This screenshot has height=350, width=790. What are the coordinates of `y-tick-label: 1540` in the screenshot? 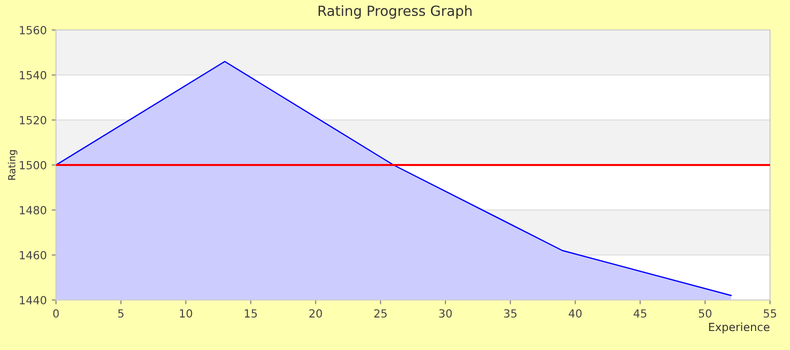 It's located at (33, 75).